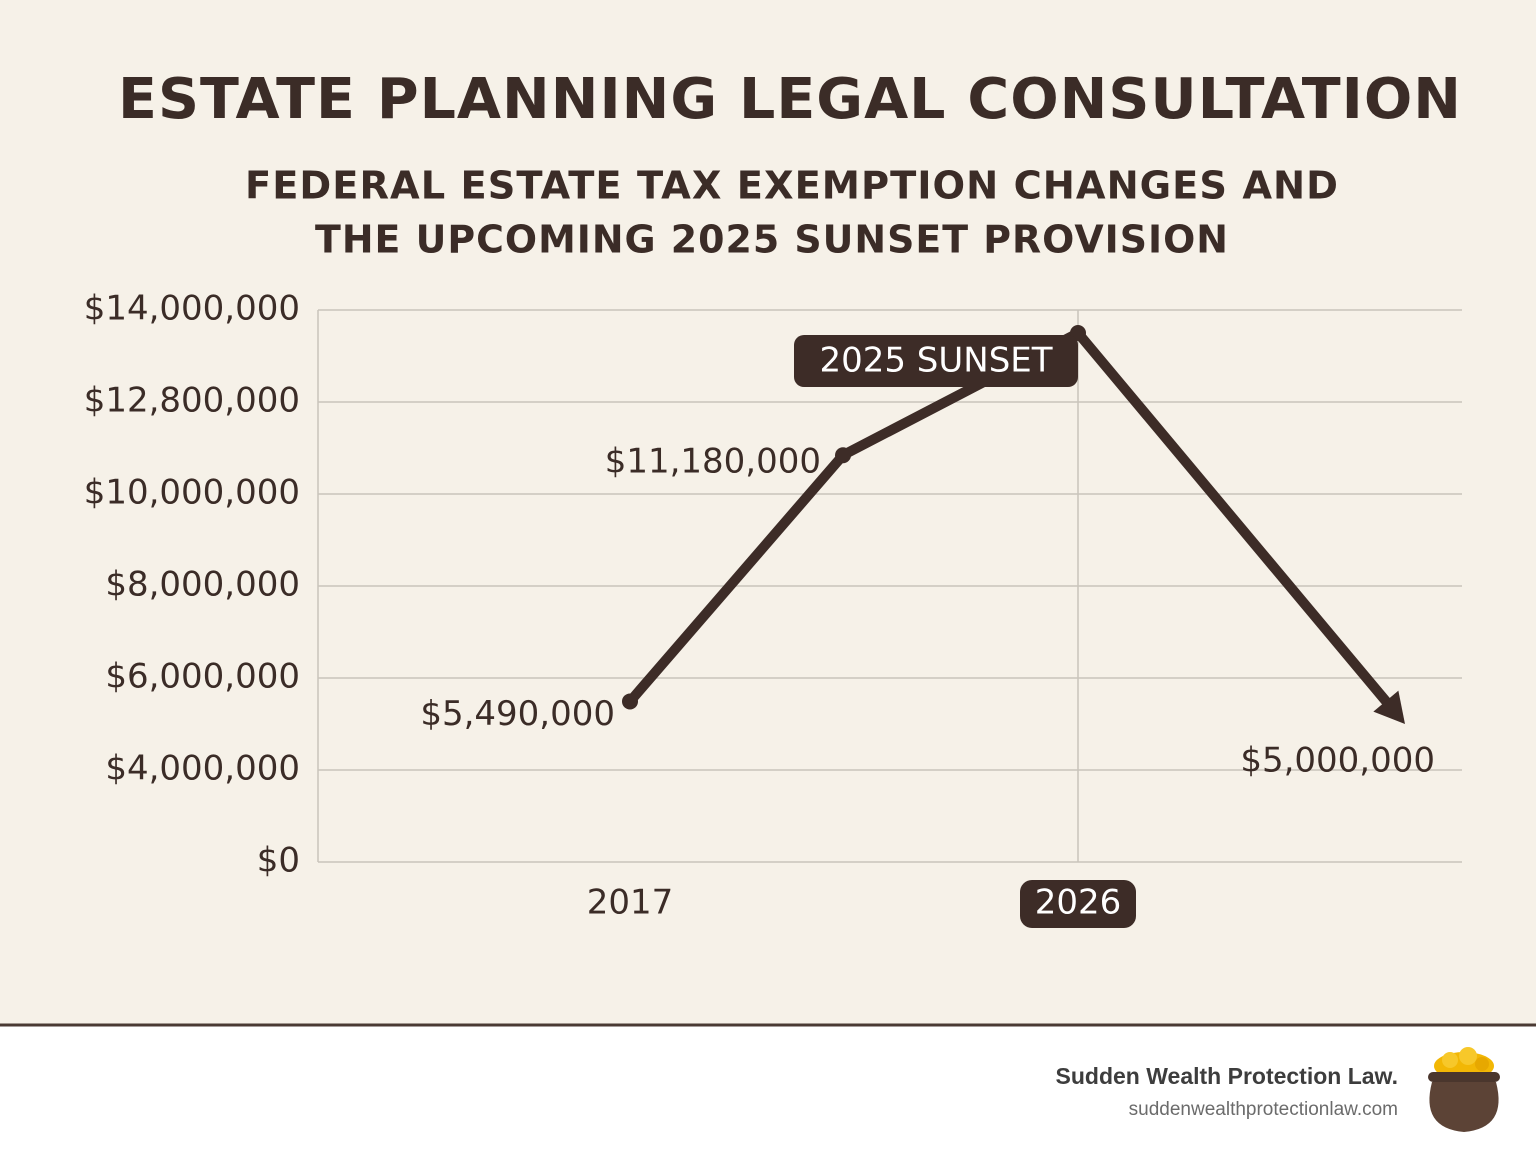  Describe the element at coordinates (202, 677) in the screenshot. I see `y-tick-label: $6,000,000` at that location.